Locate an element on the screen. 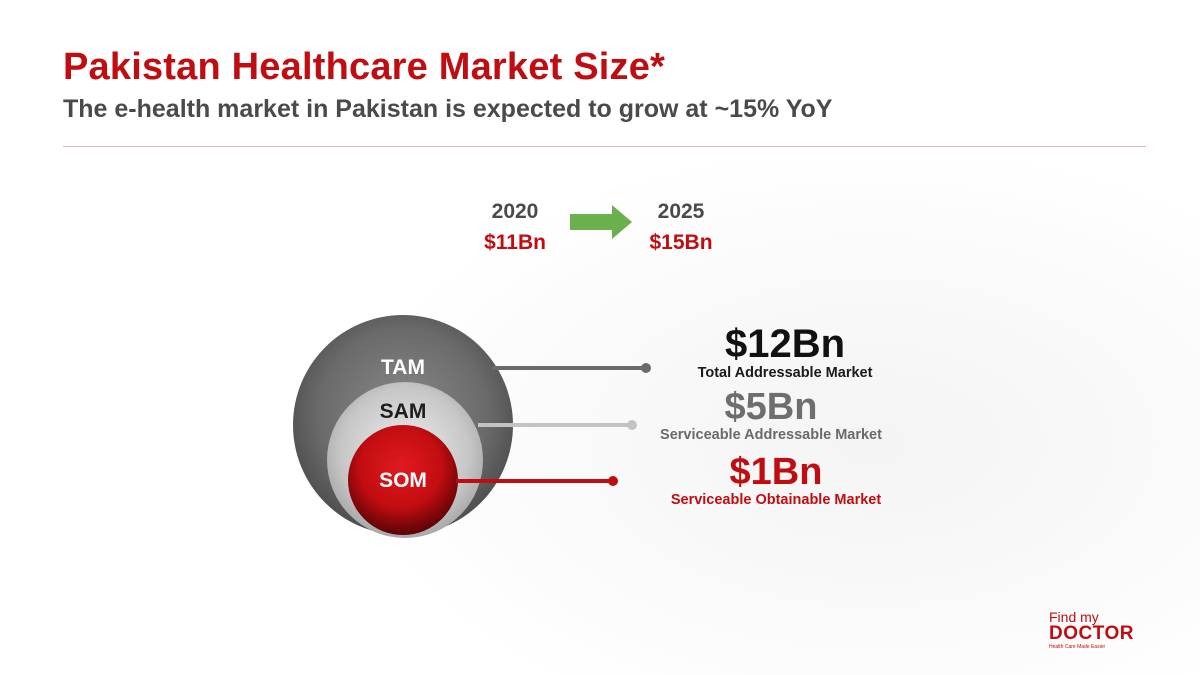 The height and width of the screenshot is (675, 1200). title-divider is located at coordinates (604, 146).